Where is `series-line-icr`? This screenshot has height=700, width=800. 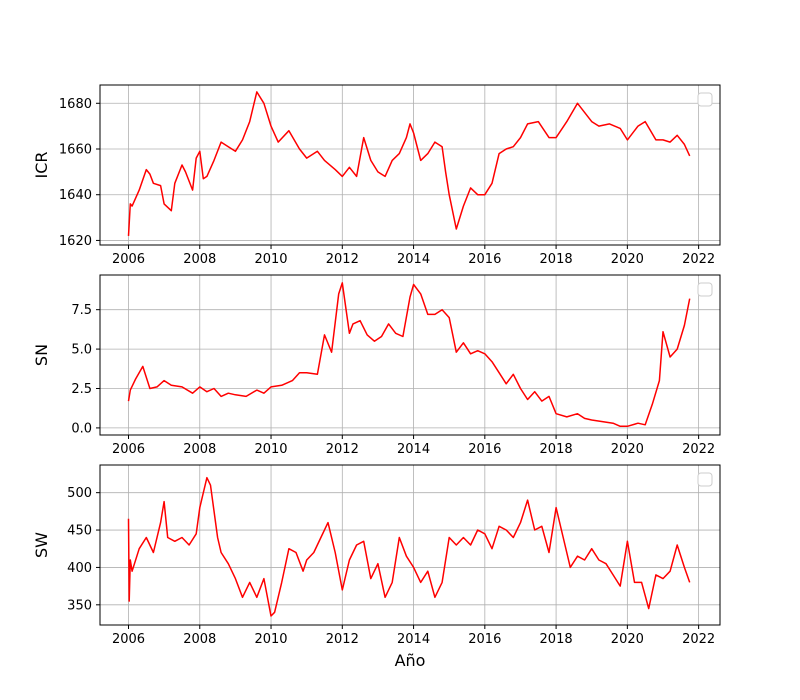 series-line-icr is located at coordinates (409, 163).